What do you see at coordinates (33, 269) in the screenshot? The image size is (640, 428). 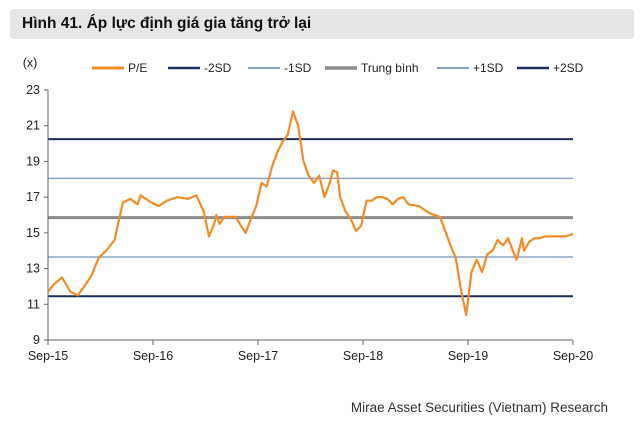 I see `y-tick-label: 13` at bounding box center [33, 269].